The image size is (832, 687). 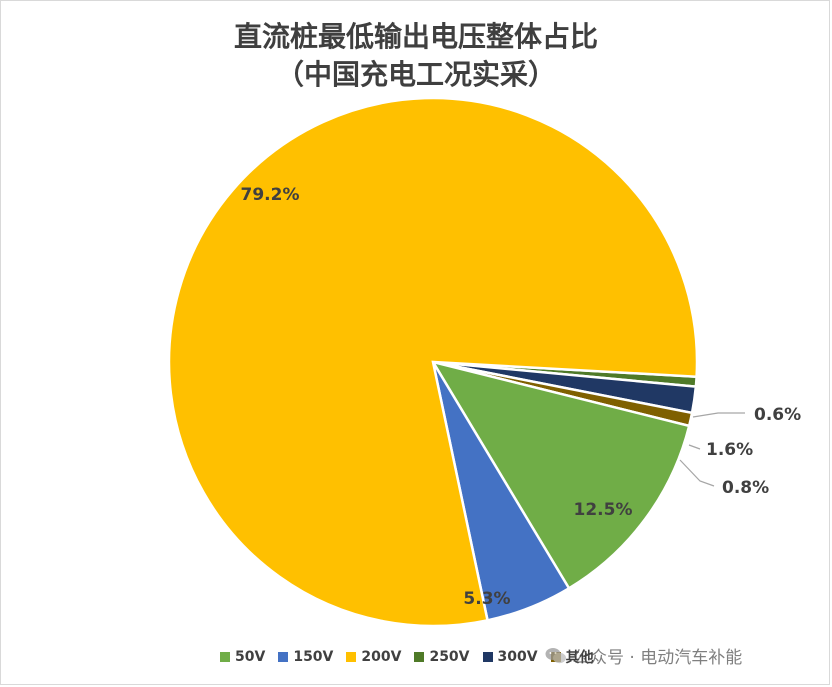 I want to click on legend-swatch-200v, so click(x=351, y=657).